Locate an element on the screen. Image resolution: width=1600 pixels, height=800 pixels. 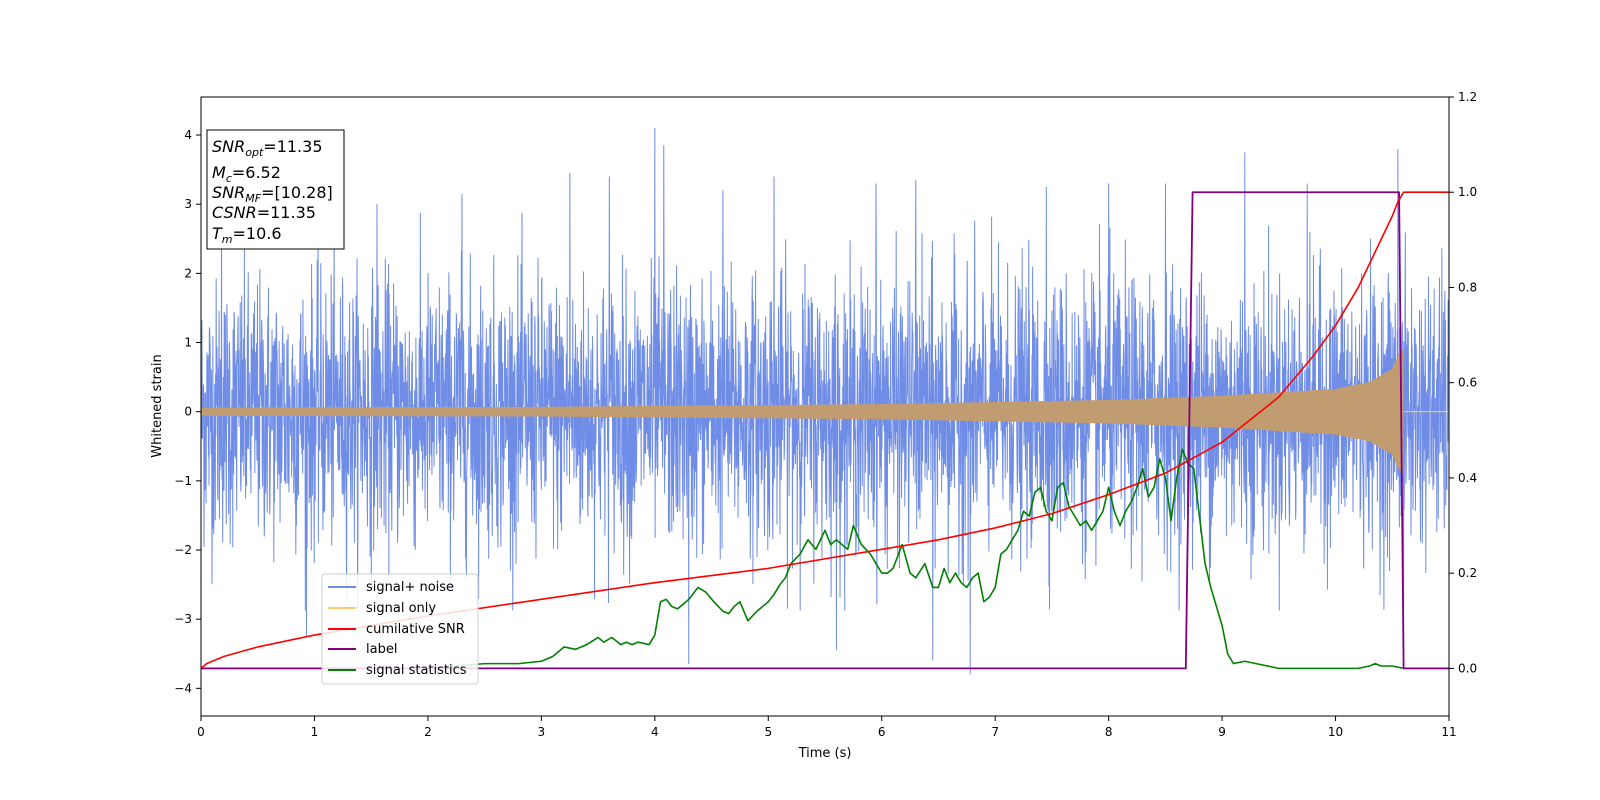
y-tick-label: 2 is located at coordinates (188, 273).